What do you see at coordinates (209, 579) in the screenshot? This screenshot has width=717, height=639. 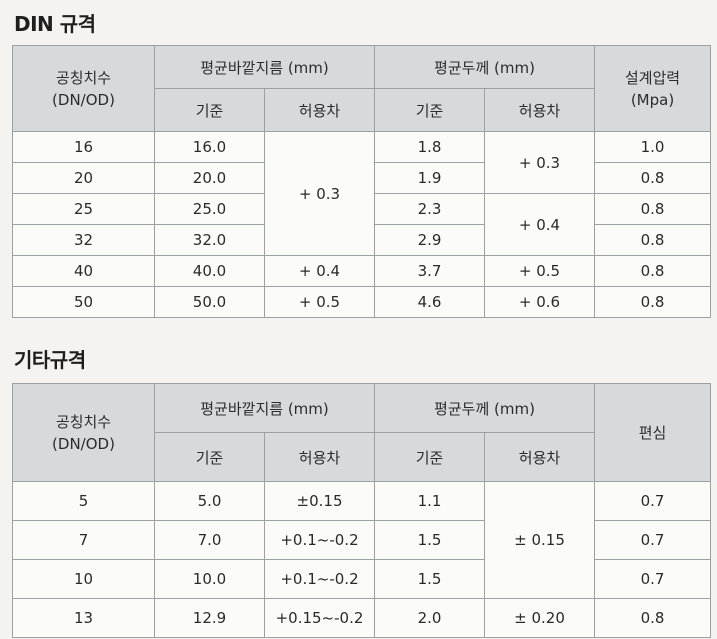 I see `cell-od: 10.0` at bounding box center [209, 579].